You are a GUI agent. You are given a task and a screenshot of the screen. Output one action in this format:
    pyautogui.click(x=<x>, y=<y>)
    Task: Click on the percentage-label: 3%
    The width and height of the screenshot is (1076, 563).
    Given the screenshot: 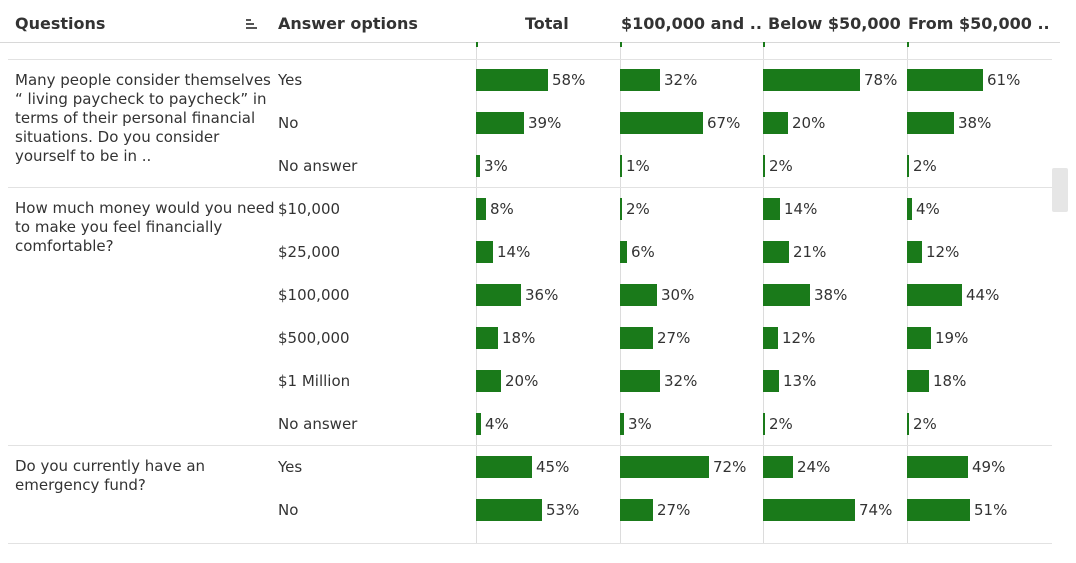 What is the action you would take?
    pyautogui.click(x=640, y=424)
    